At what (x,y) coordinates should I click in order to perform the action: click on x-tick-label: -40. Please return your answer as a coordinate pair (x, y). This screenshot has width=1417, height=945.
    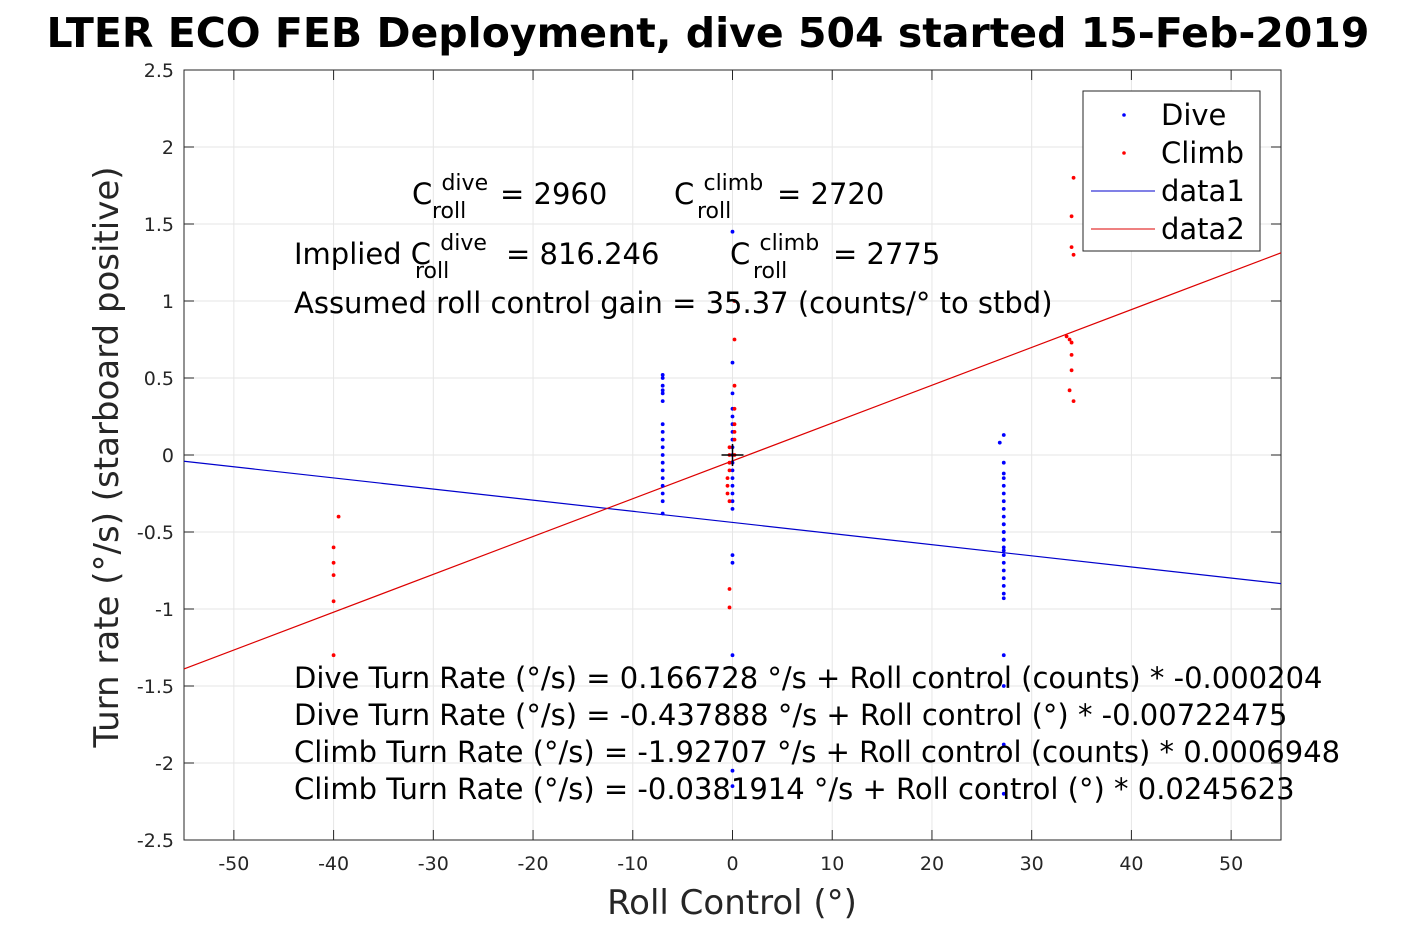
    Looking at the image, I should click on (333, 864).